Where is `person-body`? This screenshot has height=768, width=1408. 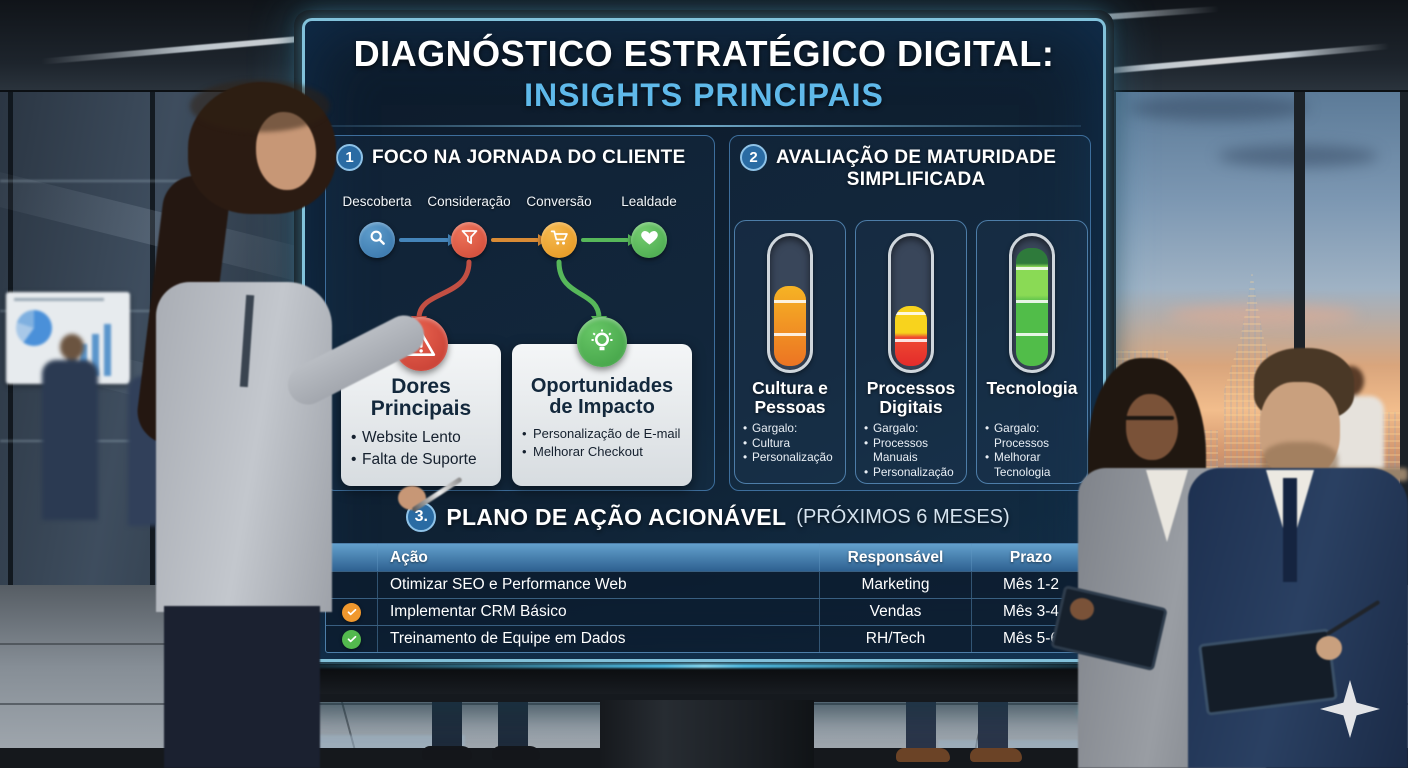
person-body is located at coordinates (70, 440).